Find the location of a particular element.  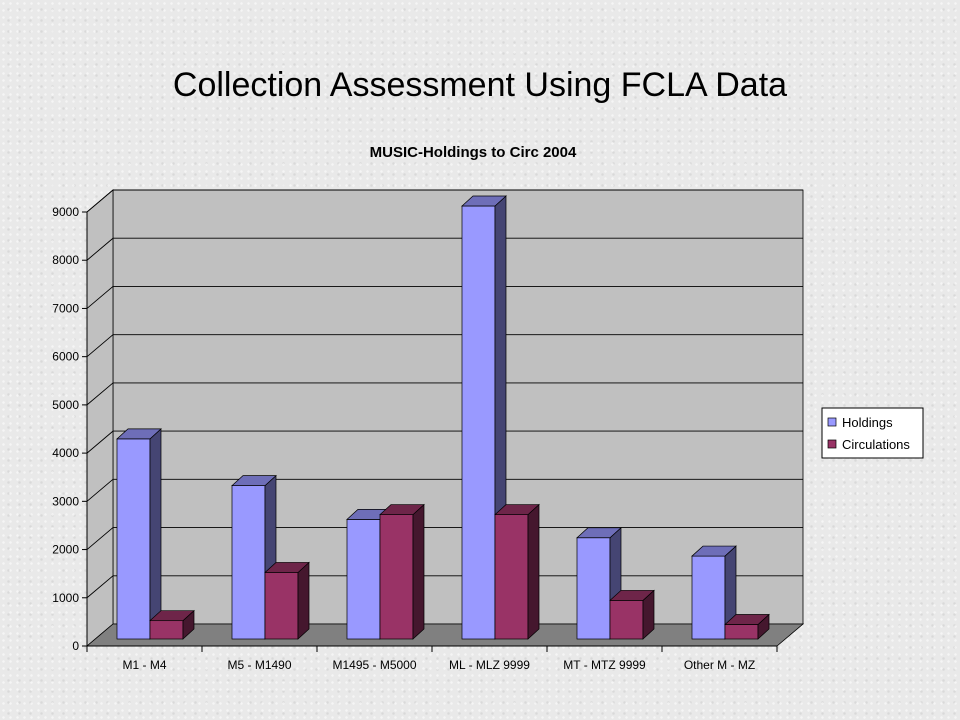

x-tick-label: Other M - MZ is located at coordinates (719, 665).